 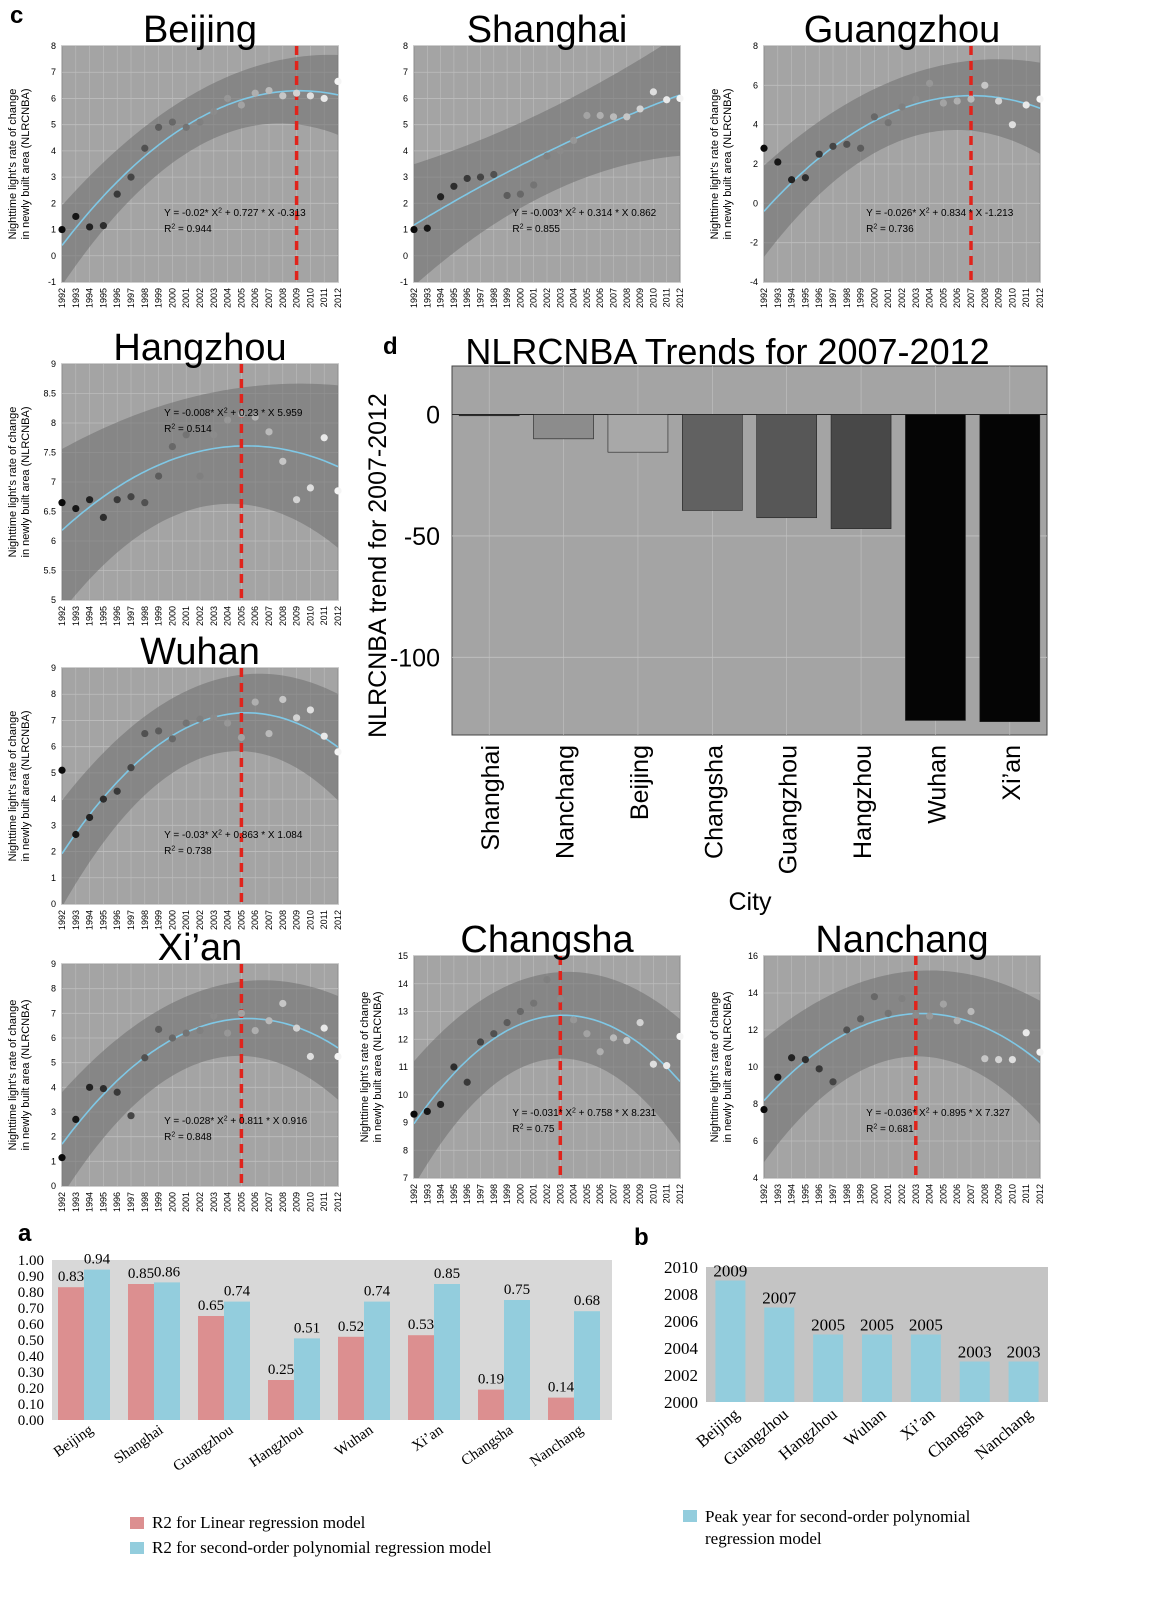 What do you see at coordinates (556, 1446) in the screenshot?
I see `x-tick-label: Nanchang` at bounding box center [556, 1446].